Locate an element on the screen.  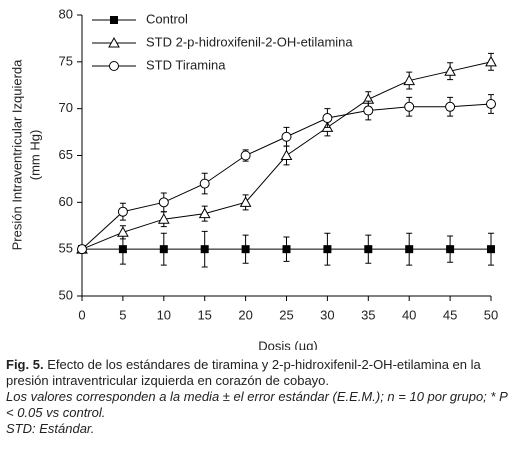
legend-label: STD 2-p-hidroxifenil-2-OH-etilamina is located at coordinates (249, 41).